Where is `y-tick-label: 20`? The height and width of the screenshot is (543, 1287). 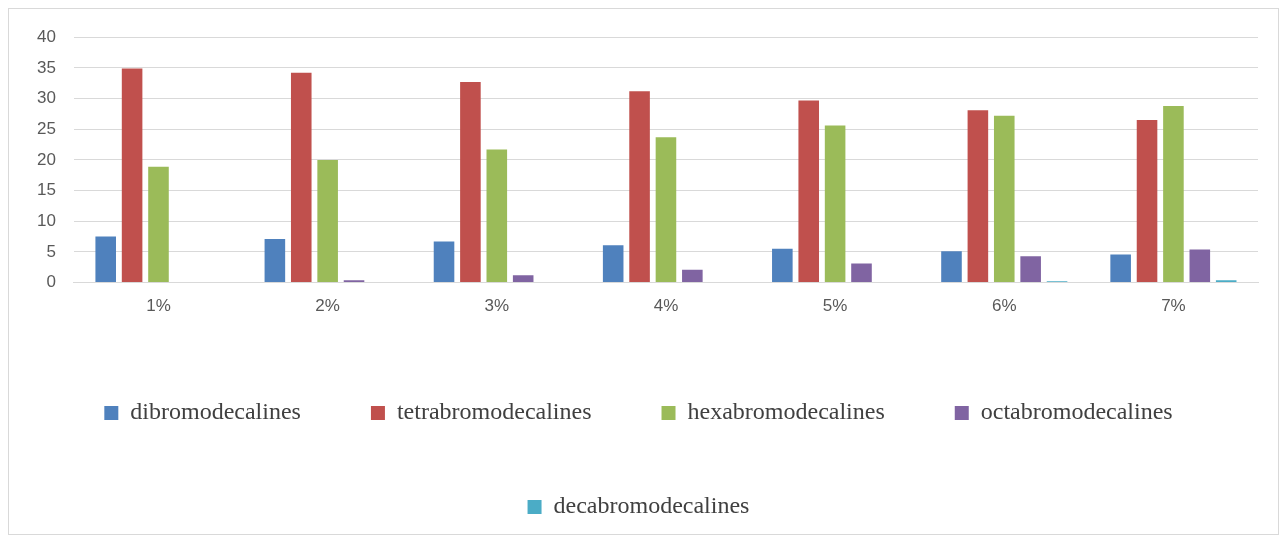
y-tick-label: 20 is located at coordinates (46, 159).